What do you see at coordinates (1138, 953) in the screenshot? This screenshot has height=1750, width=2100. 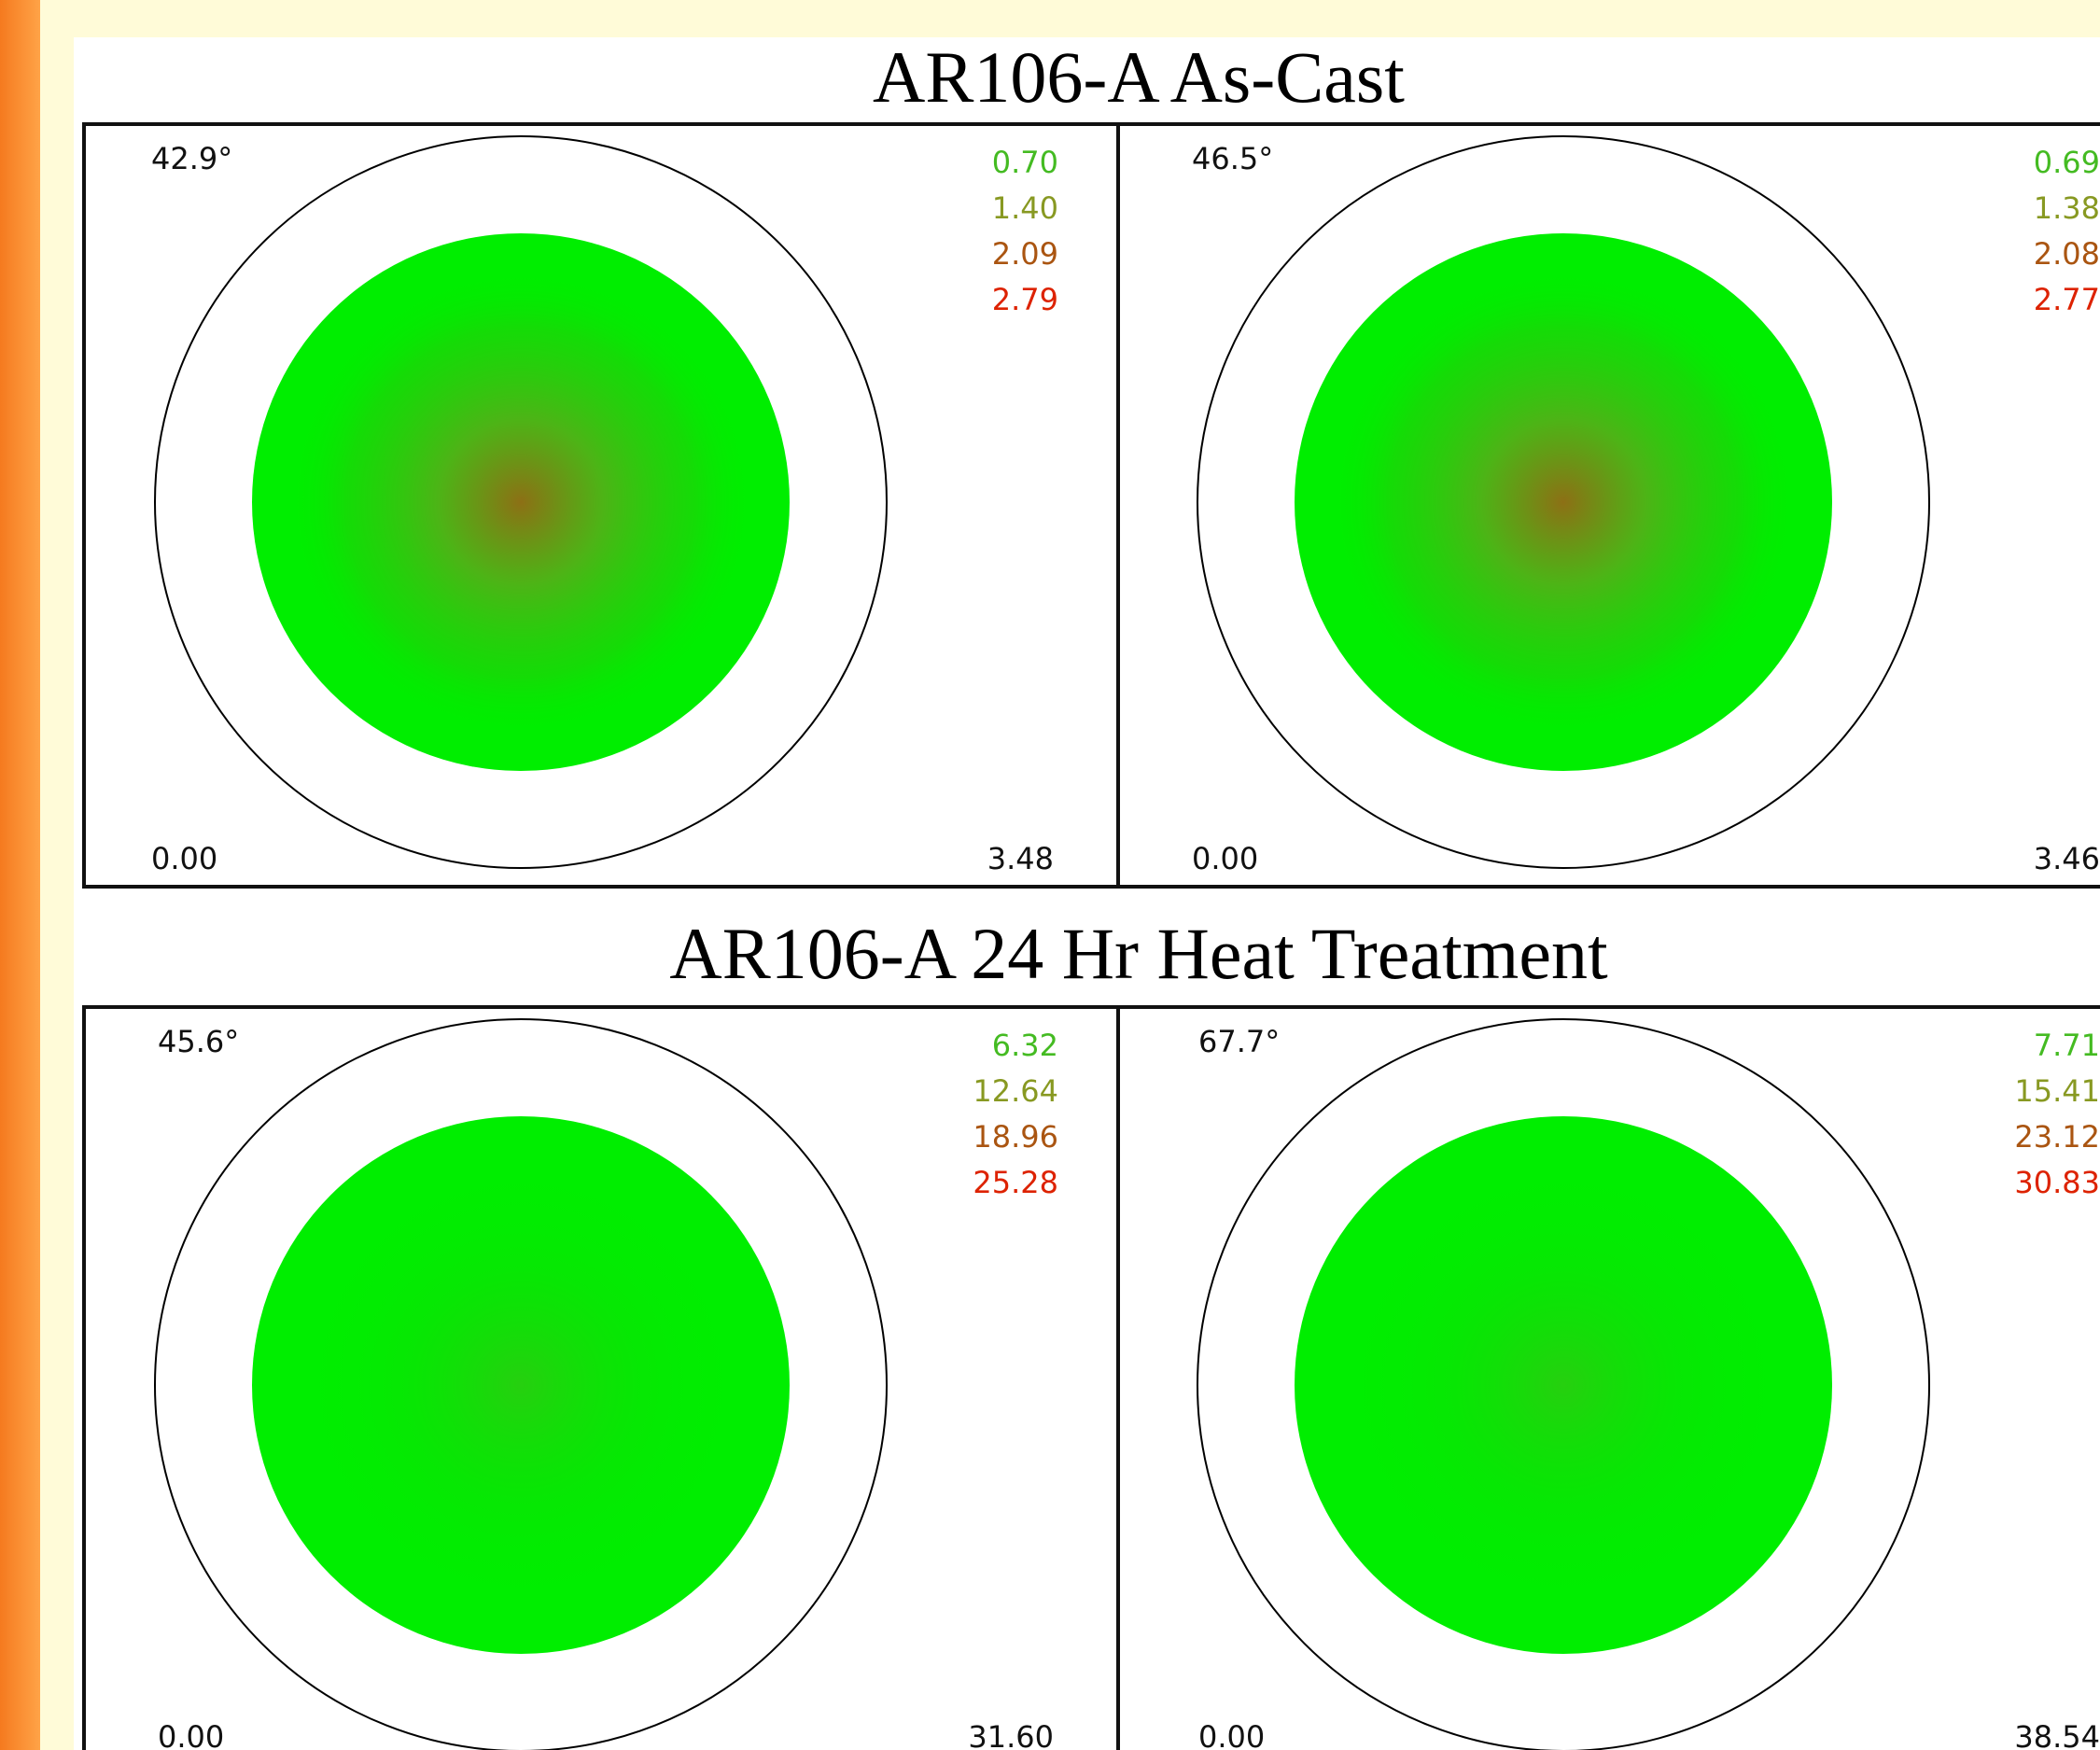 I see `section-title: AR106-A 24 Hr Heat Treatment` at bounding box center [1138, 953].